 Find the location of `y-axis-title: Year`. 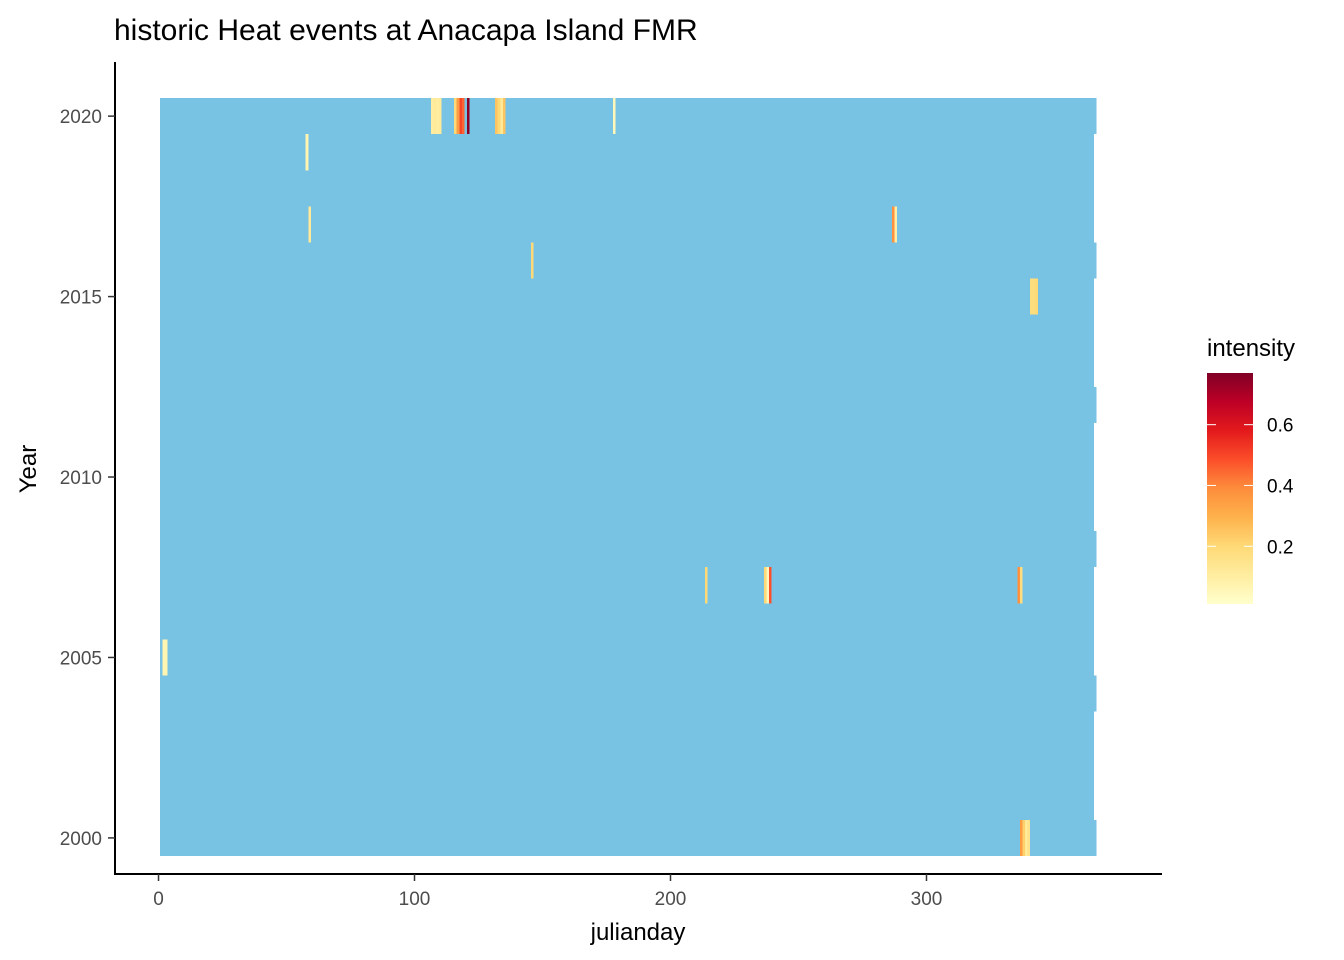

y-axis-title: Year is located at coordinates (28, 469).